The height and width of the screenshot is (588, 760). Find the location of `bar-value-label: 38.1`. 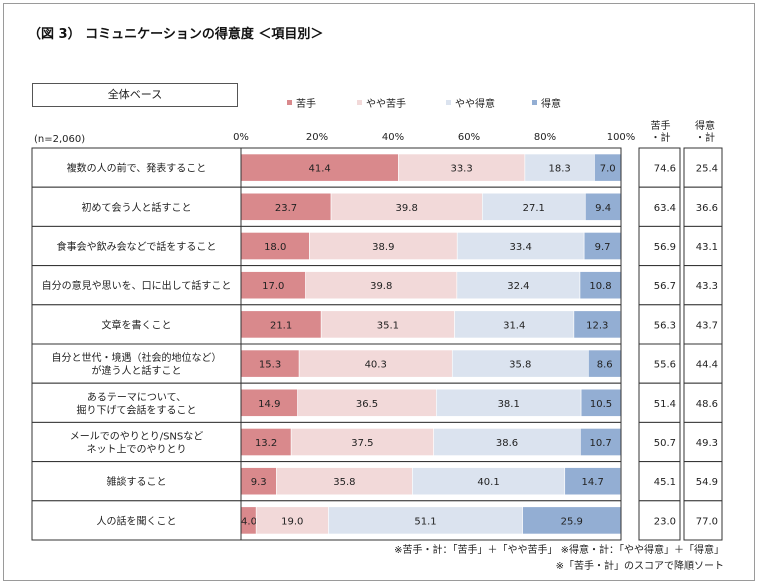

bar-value-label: 38.1 is located at coordinates (509, 404).